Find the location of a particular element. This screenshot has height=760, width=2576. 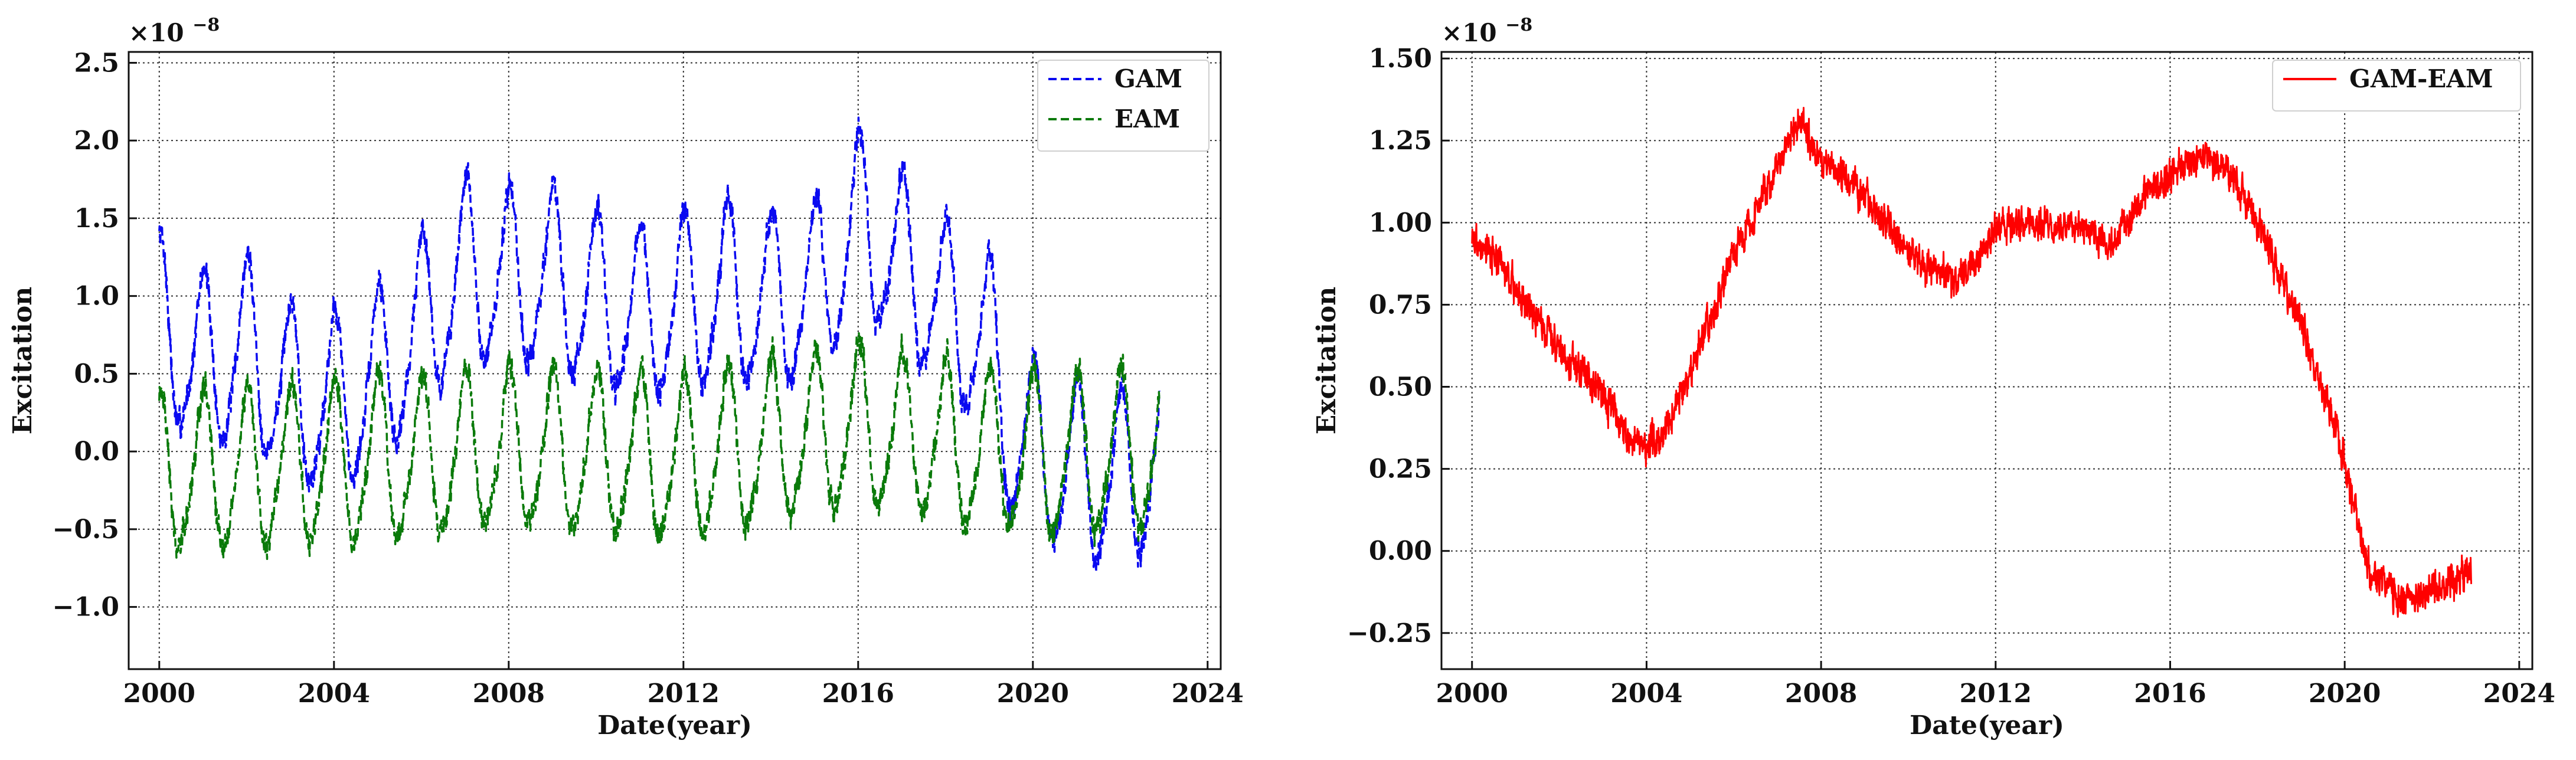

right-x-axis-label: Date(year) is located at coordinates (1987, 725).